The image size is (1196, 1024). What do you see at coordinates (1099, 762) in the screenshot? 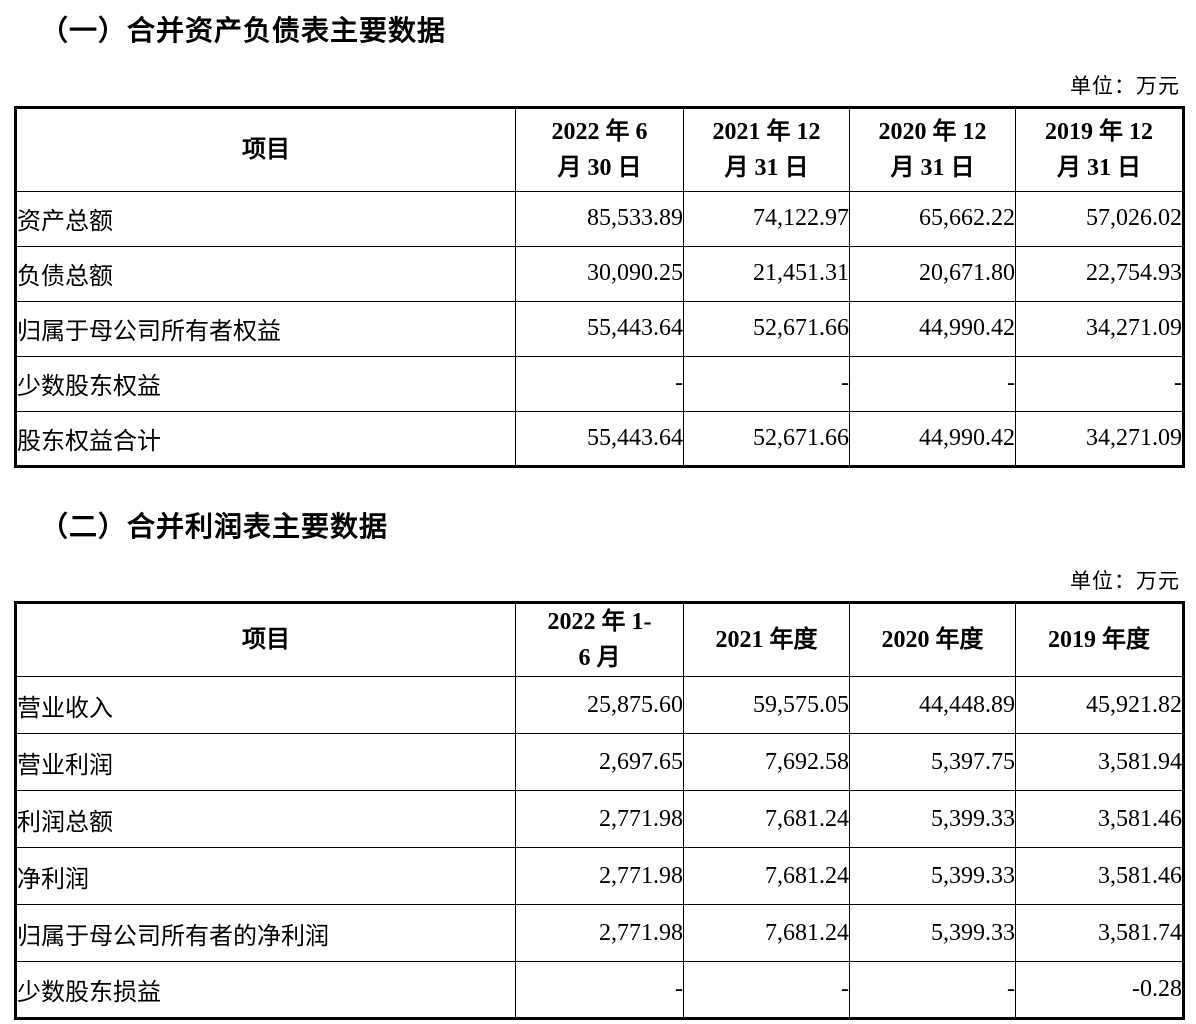
I see `value-cell: 3,581.94` at bounding box center [1099, 762].